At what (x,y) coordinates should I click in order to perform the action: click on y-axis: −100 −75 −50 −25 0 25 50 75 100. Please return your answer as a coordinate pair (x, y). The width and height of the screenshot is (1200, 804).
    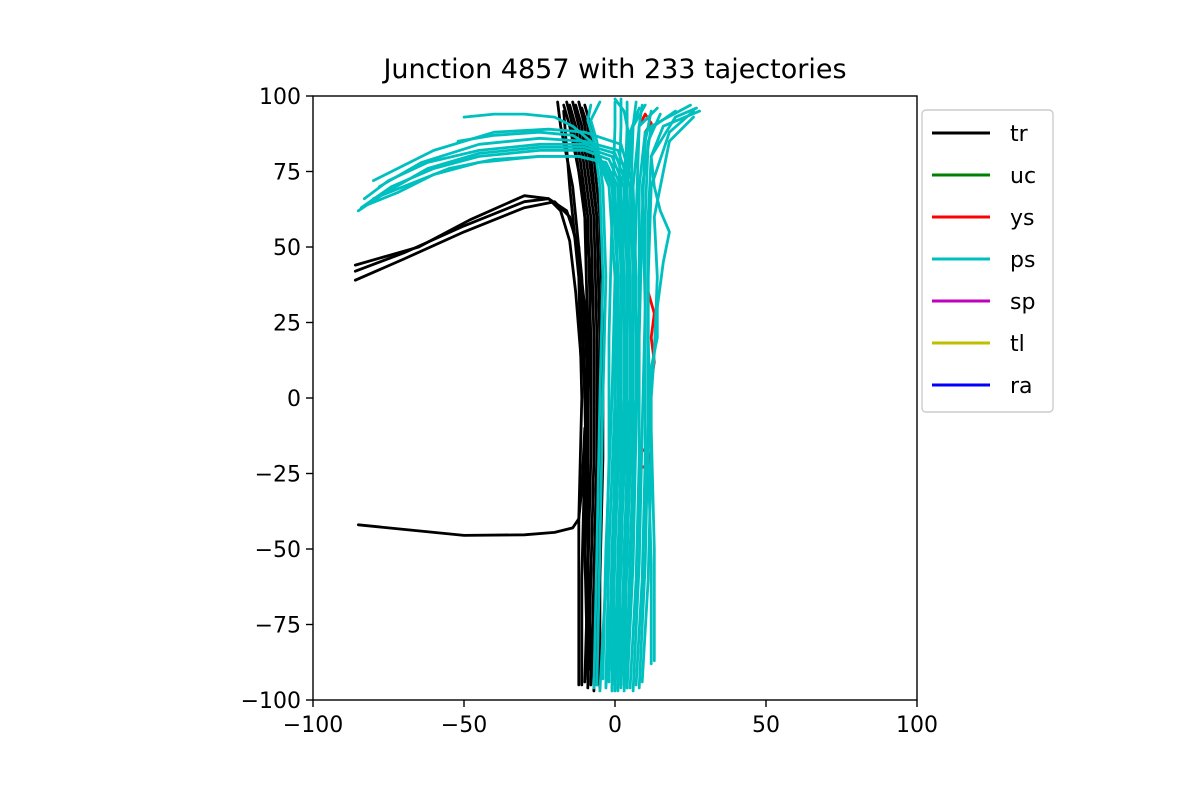
    Looking at the image, I should click on (277, 399).